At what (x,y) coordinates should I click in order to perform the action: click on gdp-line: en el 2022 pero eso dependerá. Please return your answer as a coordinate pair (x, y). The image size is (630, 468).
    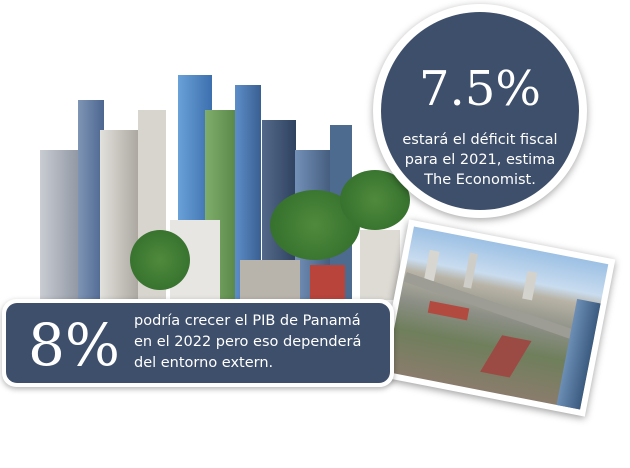
    Looking at the image, I should click on (248, 342).